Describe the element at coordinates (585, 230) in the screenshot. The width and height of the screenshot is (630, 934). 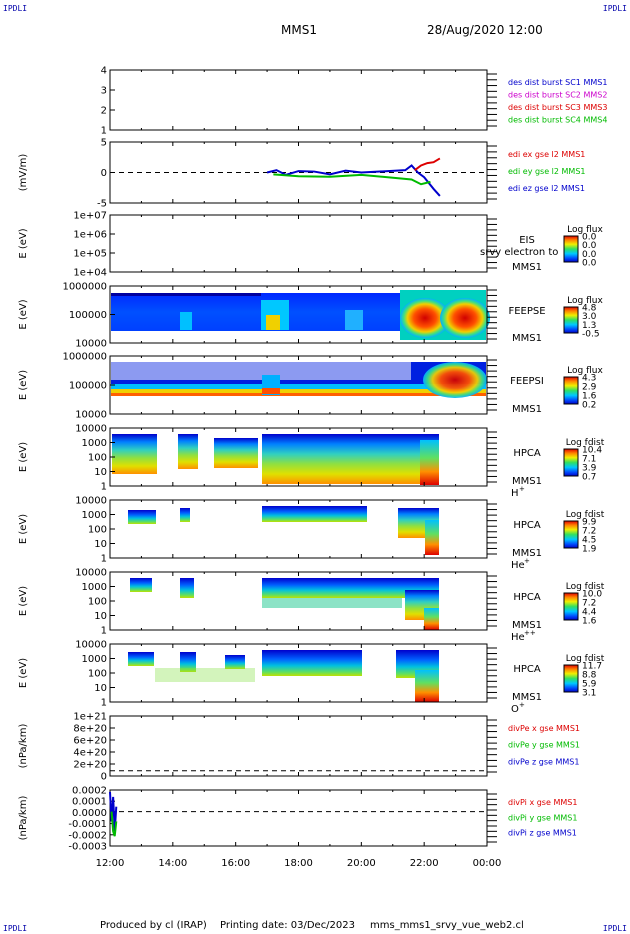
I see `p3-colorbar-title: Log flux` at that location.